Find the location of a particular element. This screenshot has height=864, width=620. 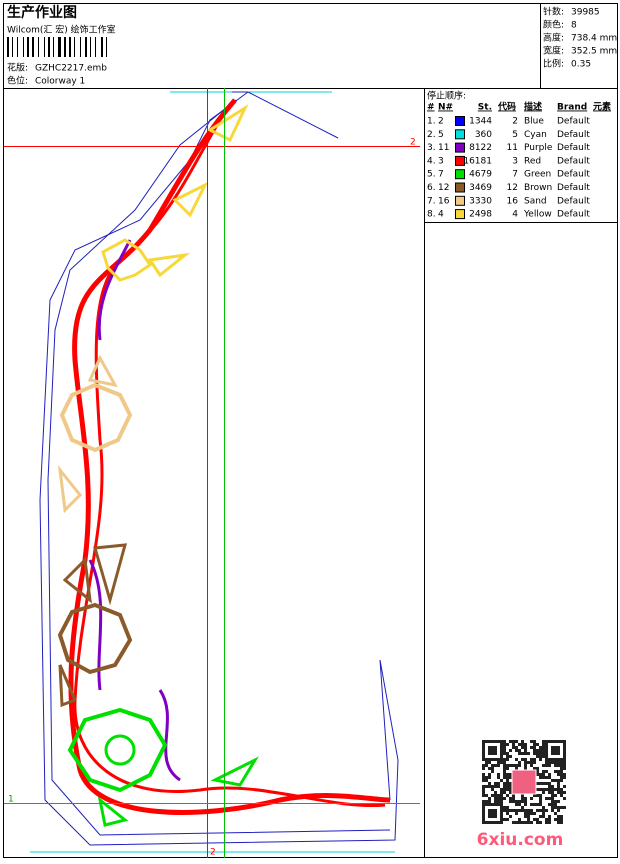

column-header: Brand is located at coordinates (572, 108).